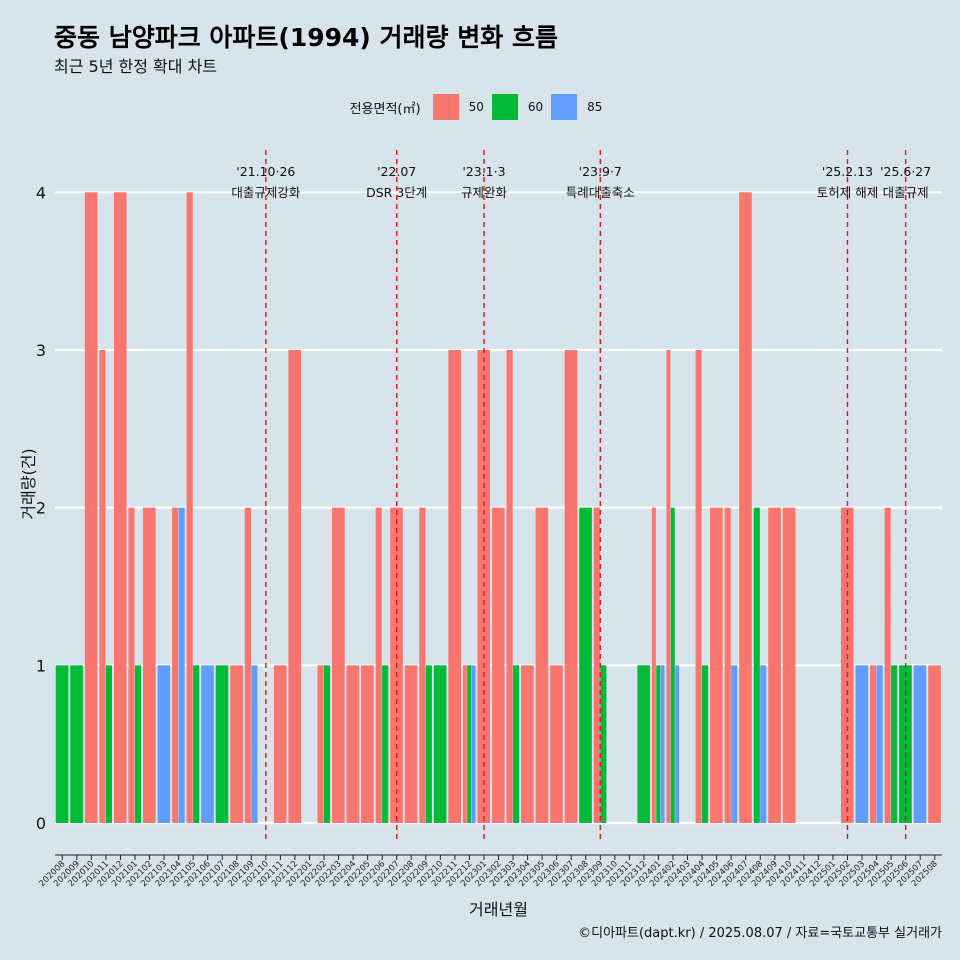 This screenshot has height=960, width=960. What do you see at coordinates (498, 909) in the screenshot?
I see `x-axis-title: 거래년월` at bounding box center [498, 909].